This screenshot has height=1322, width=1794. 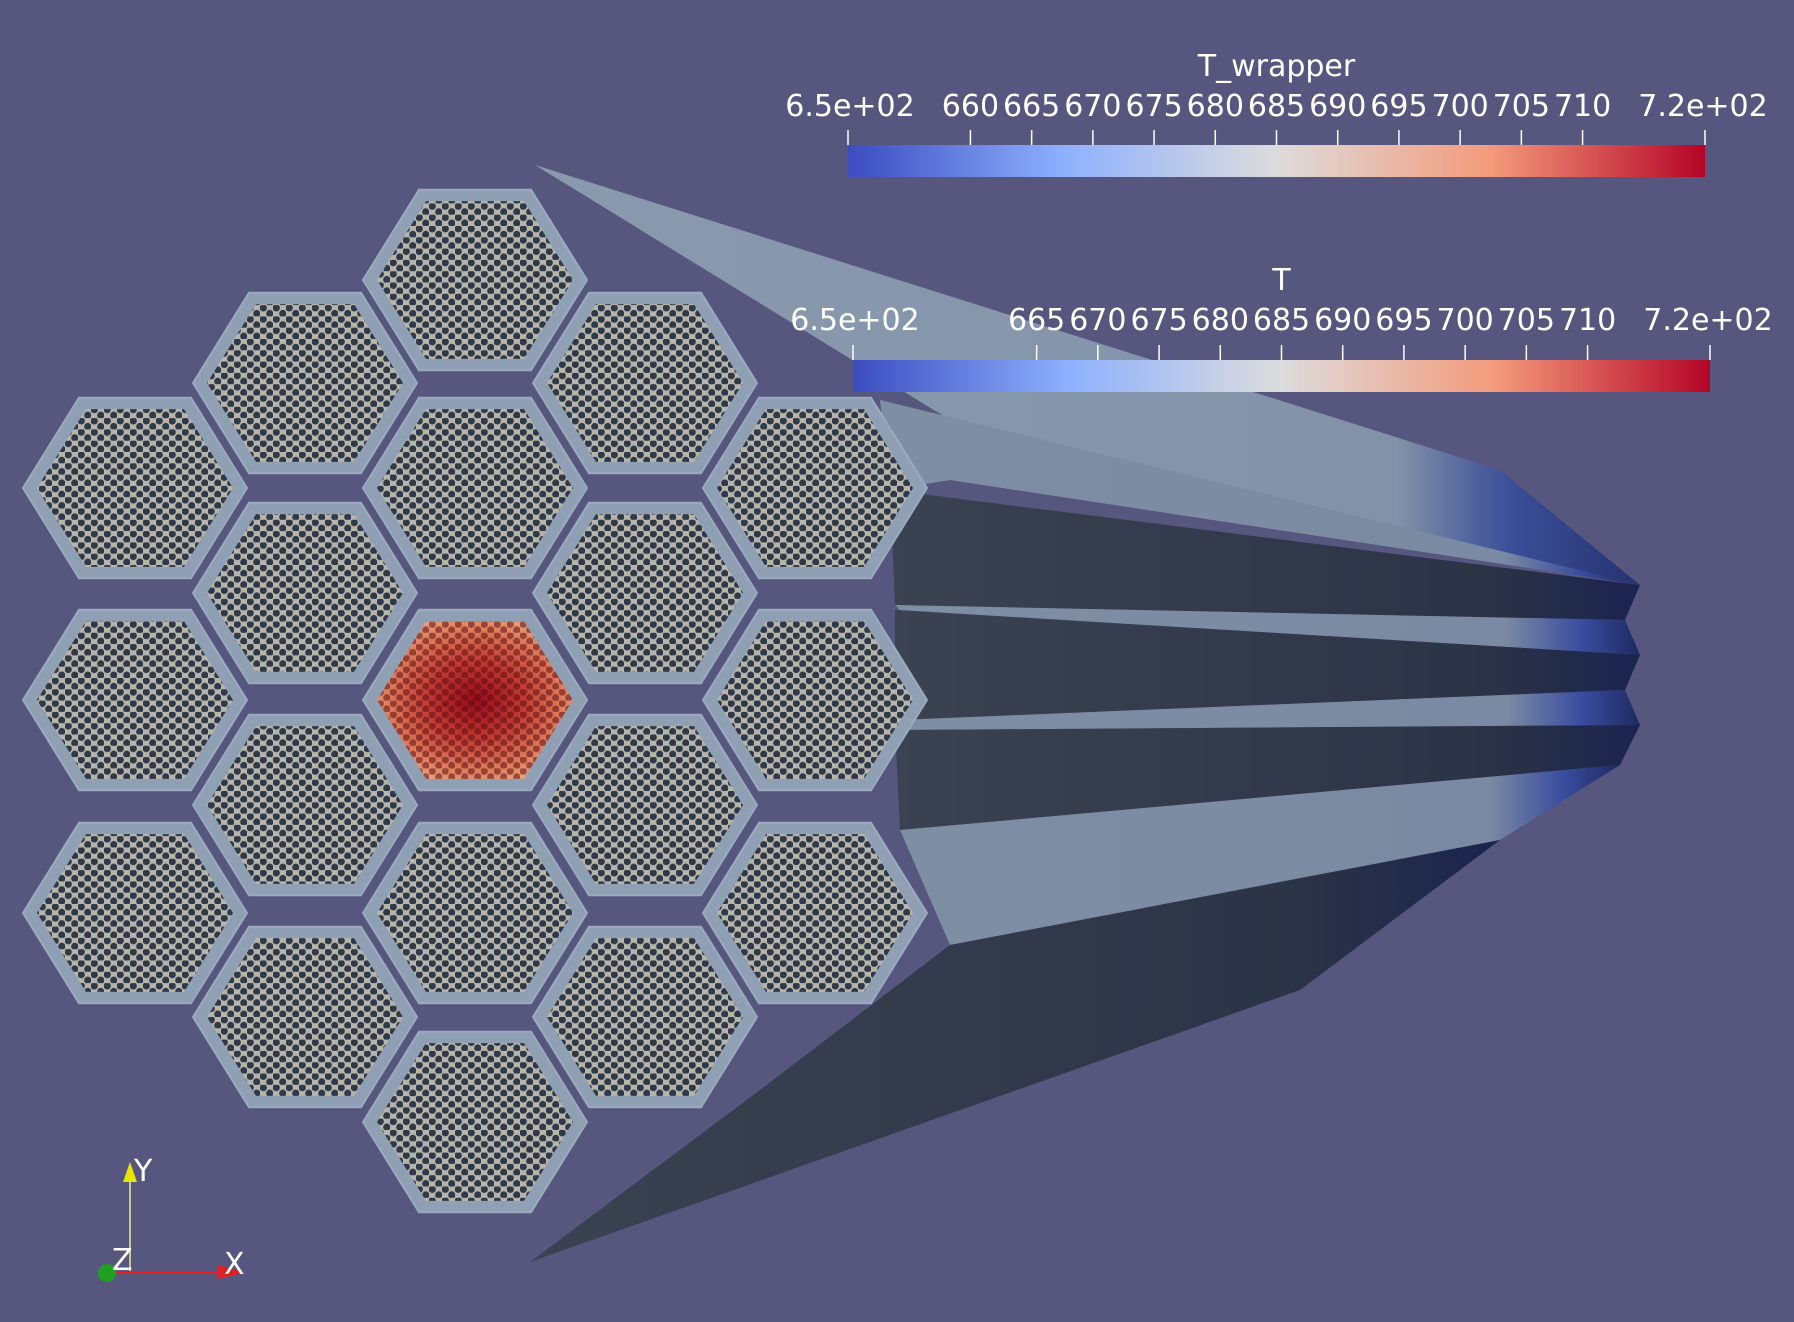 I want to click on colorbar-tick-label: 660, so click(x=970, y=106).